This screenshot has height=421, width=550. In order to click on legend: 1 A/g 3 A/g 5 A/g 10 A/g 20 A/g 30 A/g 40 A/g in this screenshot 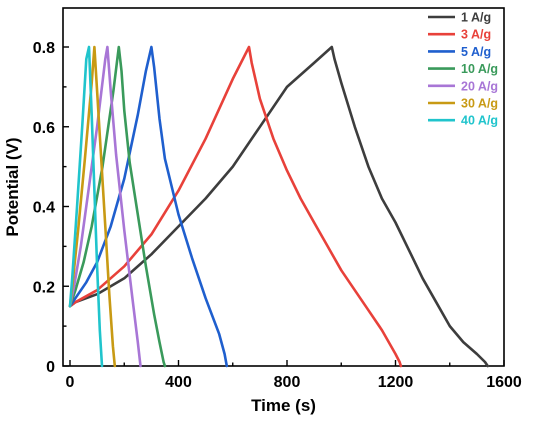, I will do `click(463, 69)`.